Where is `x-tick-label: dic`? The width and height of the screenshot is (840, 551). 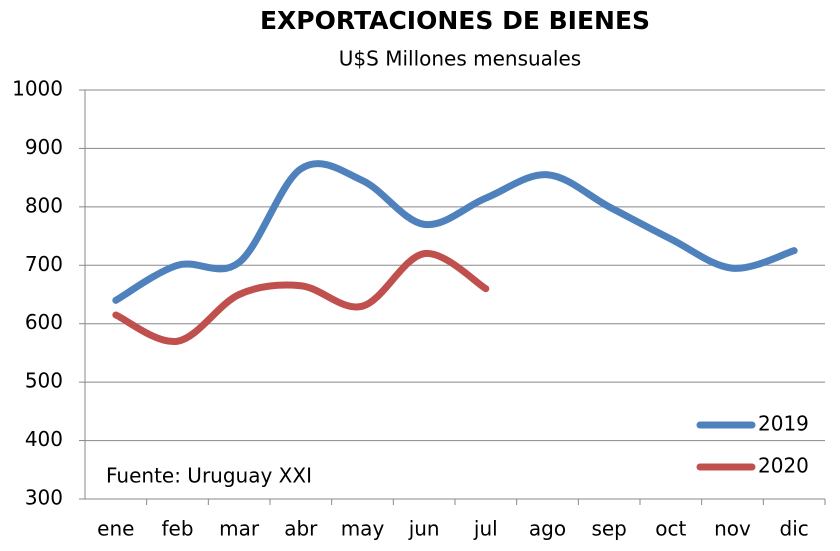 x-tick-label: dic is located at coordinates (794, 529).